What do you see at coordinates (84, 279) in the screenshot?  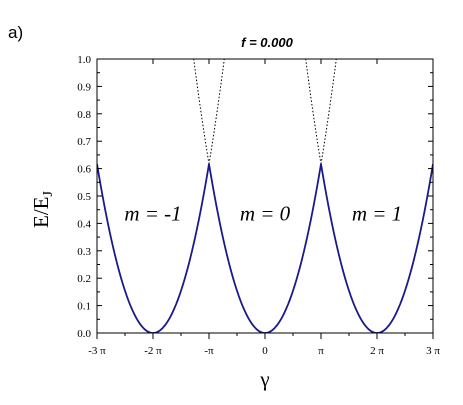 I see `y-tick-label: 0.2` at bounding box center [84, 279].